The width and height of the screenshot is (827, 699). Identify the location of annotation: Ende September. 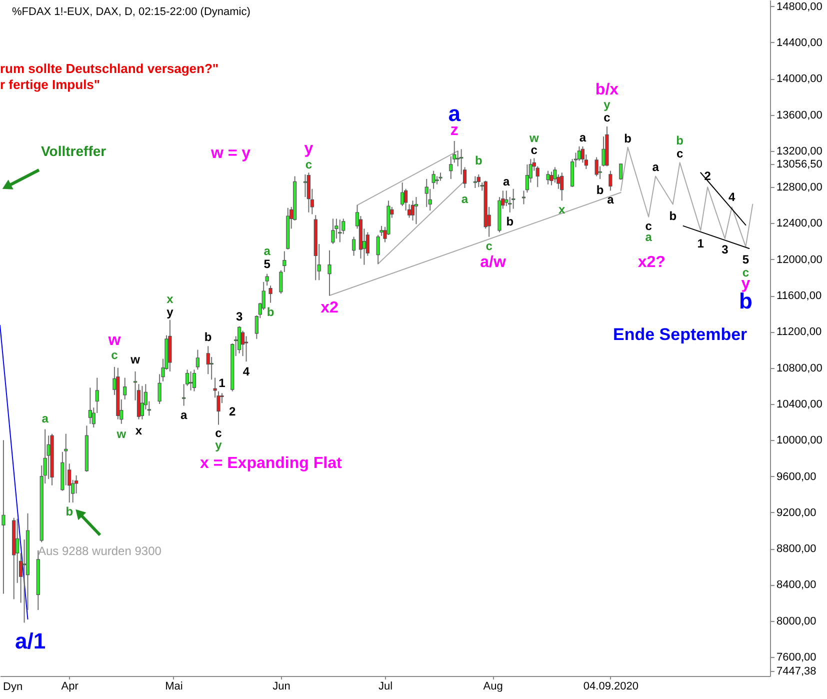
(680, 334).